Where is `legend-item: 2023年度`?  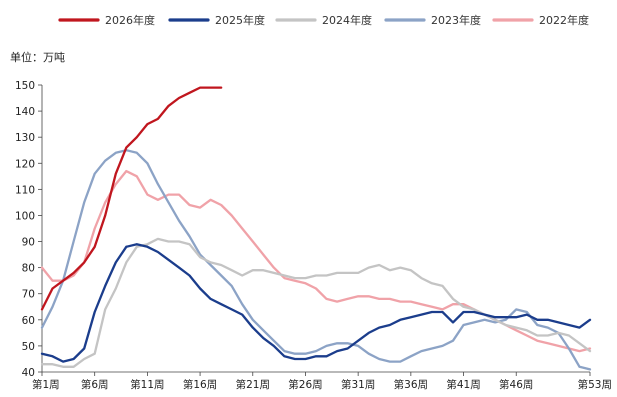
legend-item: 2023年度 is located at coordinates (432, 20).